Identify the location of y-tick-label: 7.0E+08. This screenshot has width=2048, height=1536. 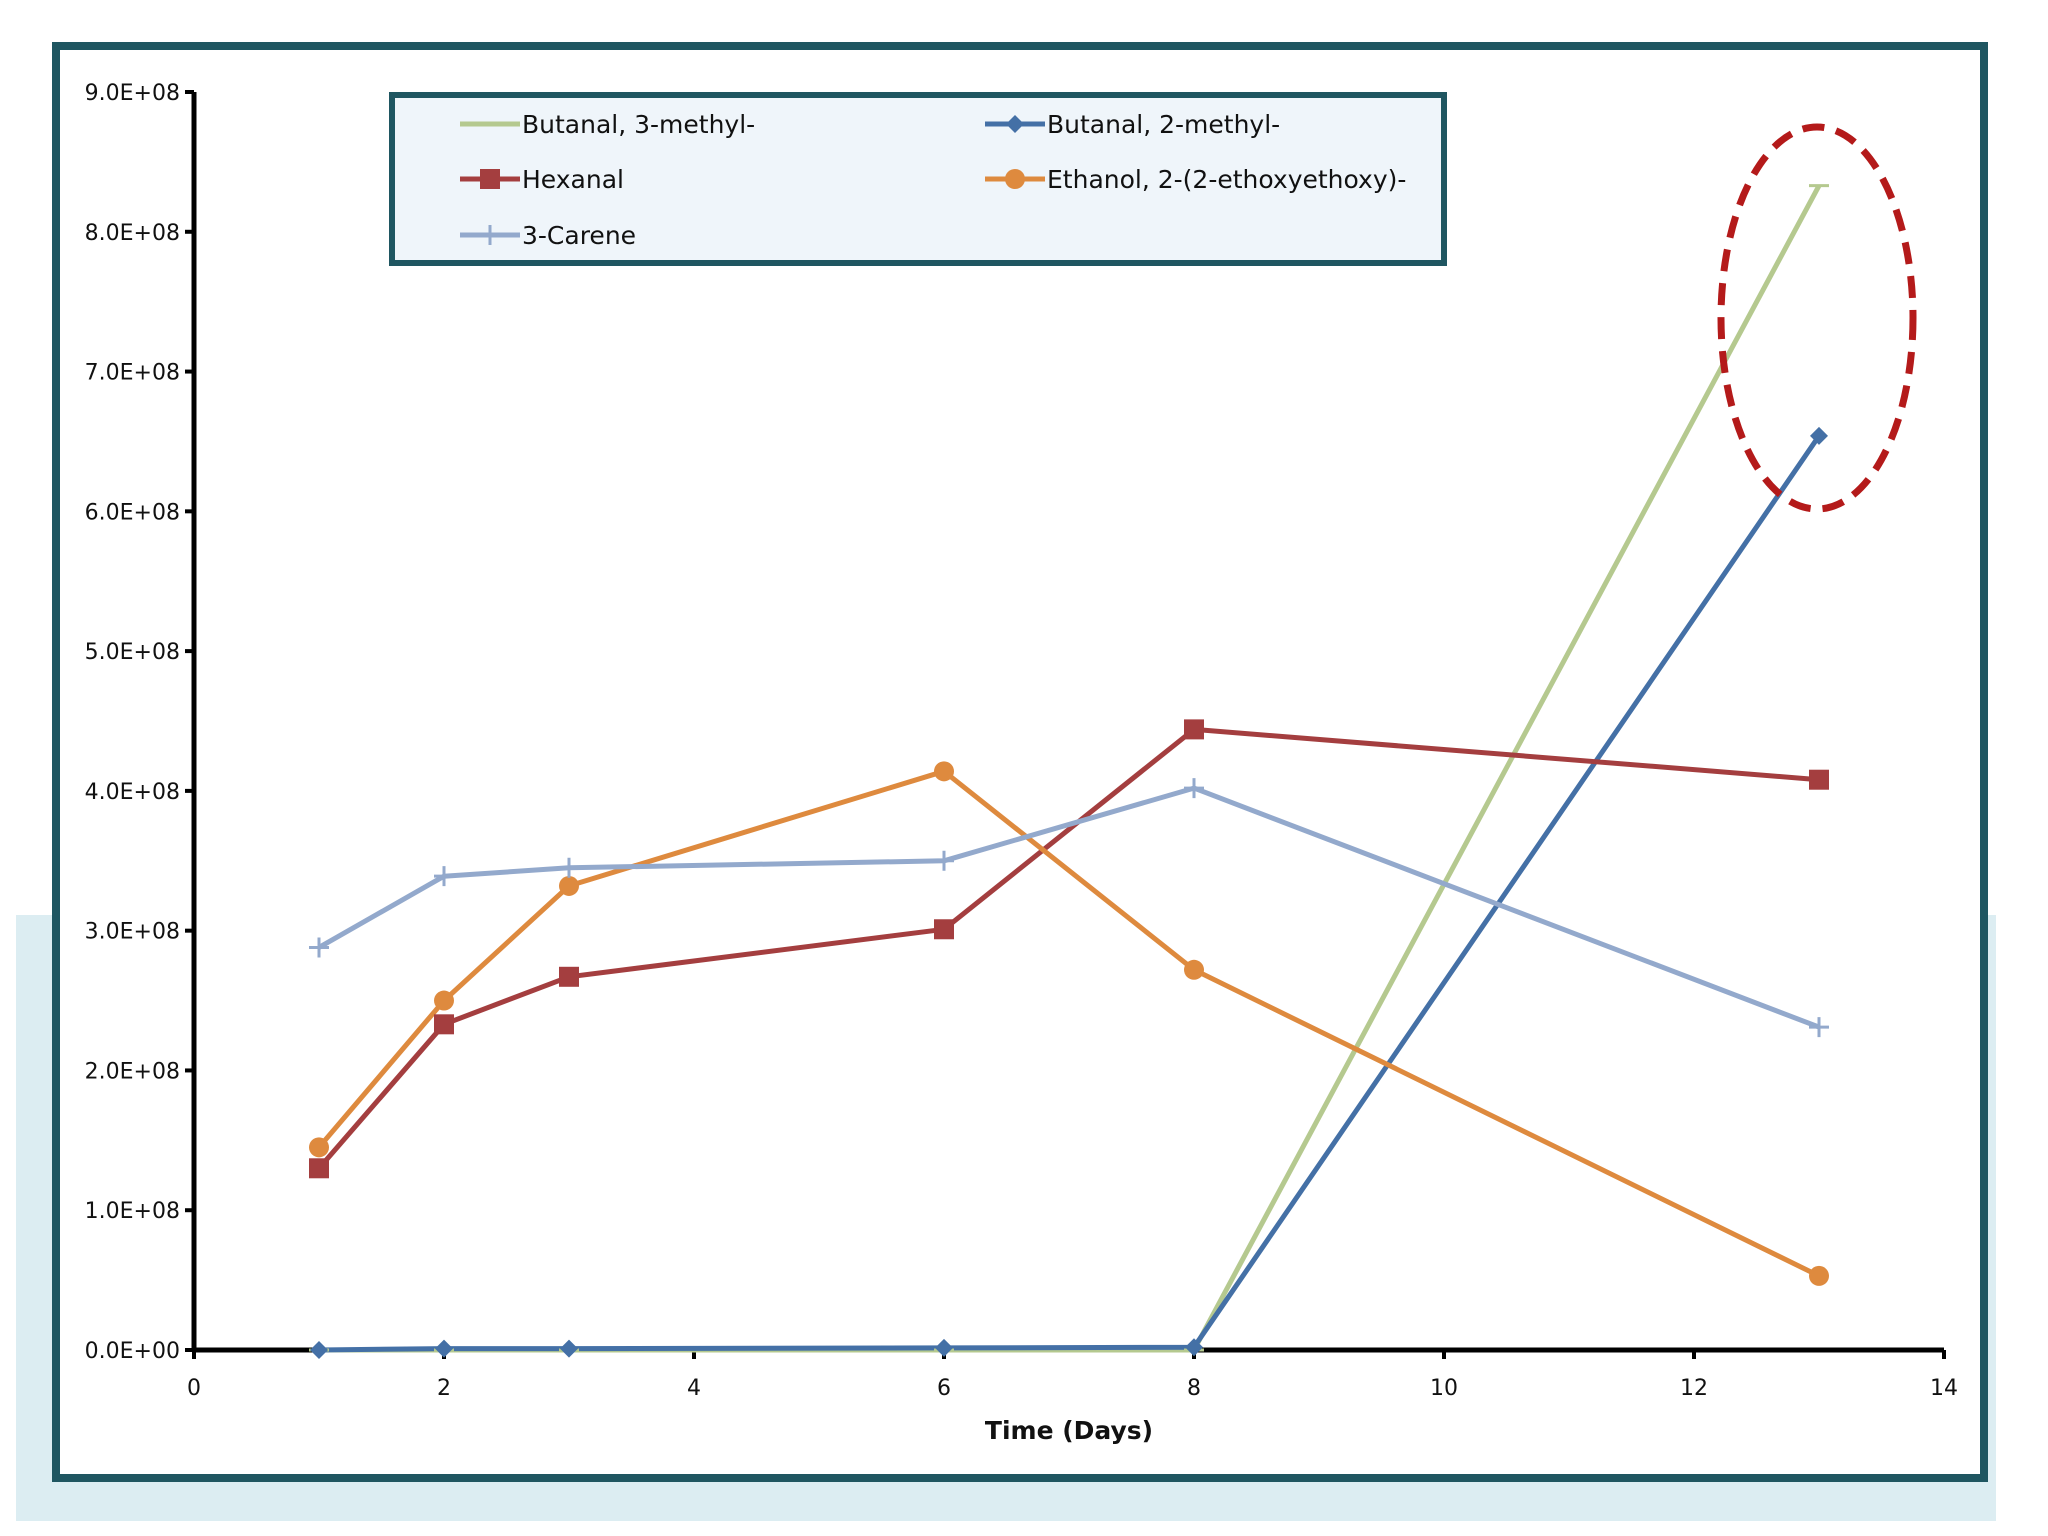
(132, 373).